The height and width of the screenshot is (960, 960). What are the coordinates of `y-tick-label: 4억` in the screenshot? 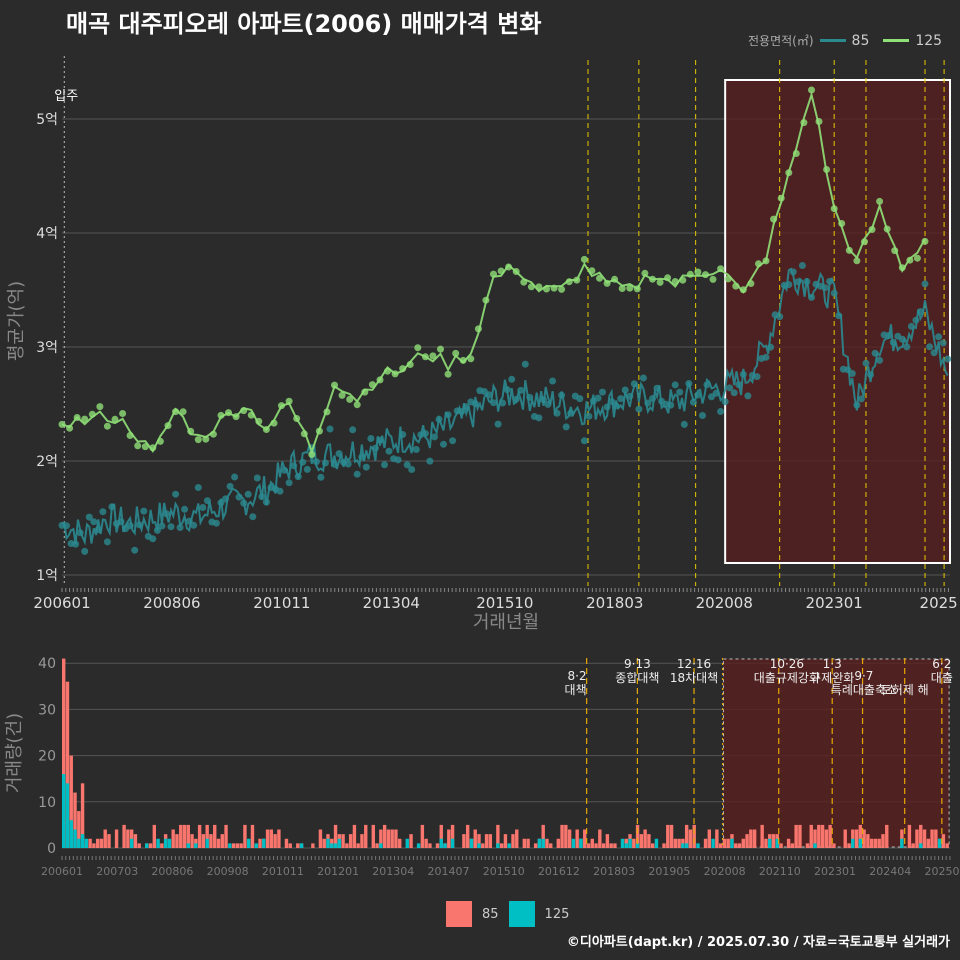 It's located at (47, 234).